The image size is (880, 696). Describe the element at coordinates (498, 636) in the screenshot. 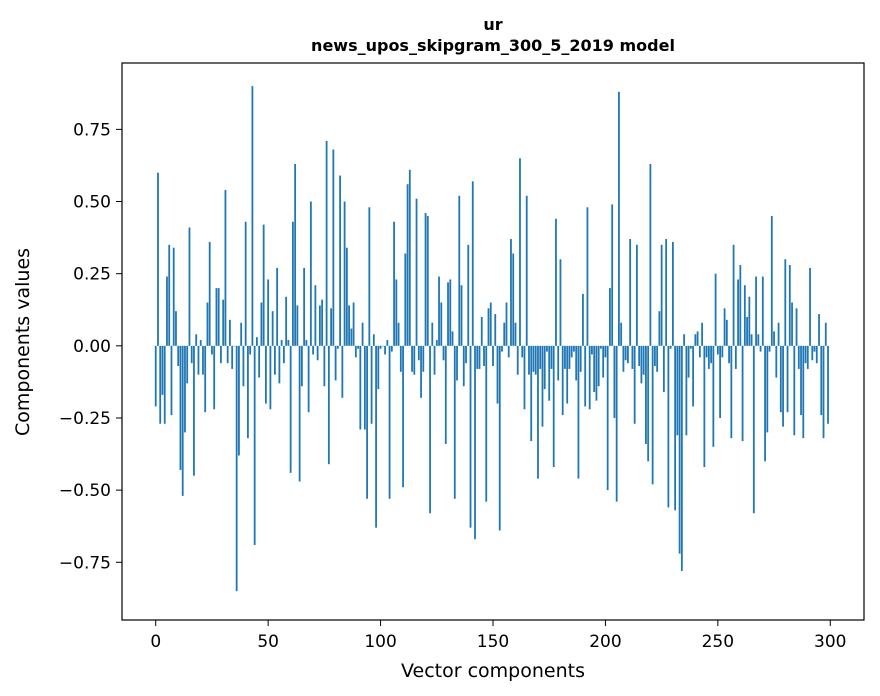

I see `x-axis: 0 50 100 150 200 250 300` at that location.